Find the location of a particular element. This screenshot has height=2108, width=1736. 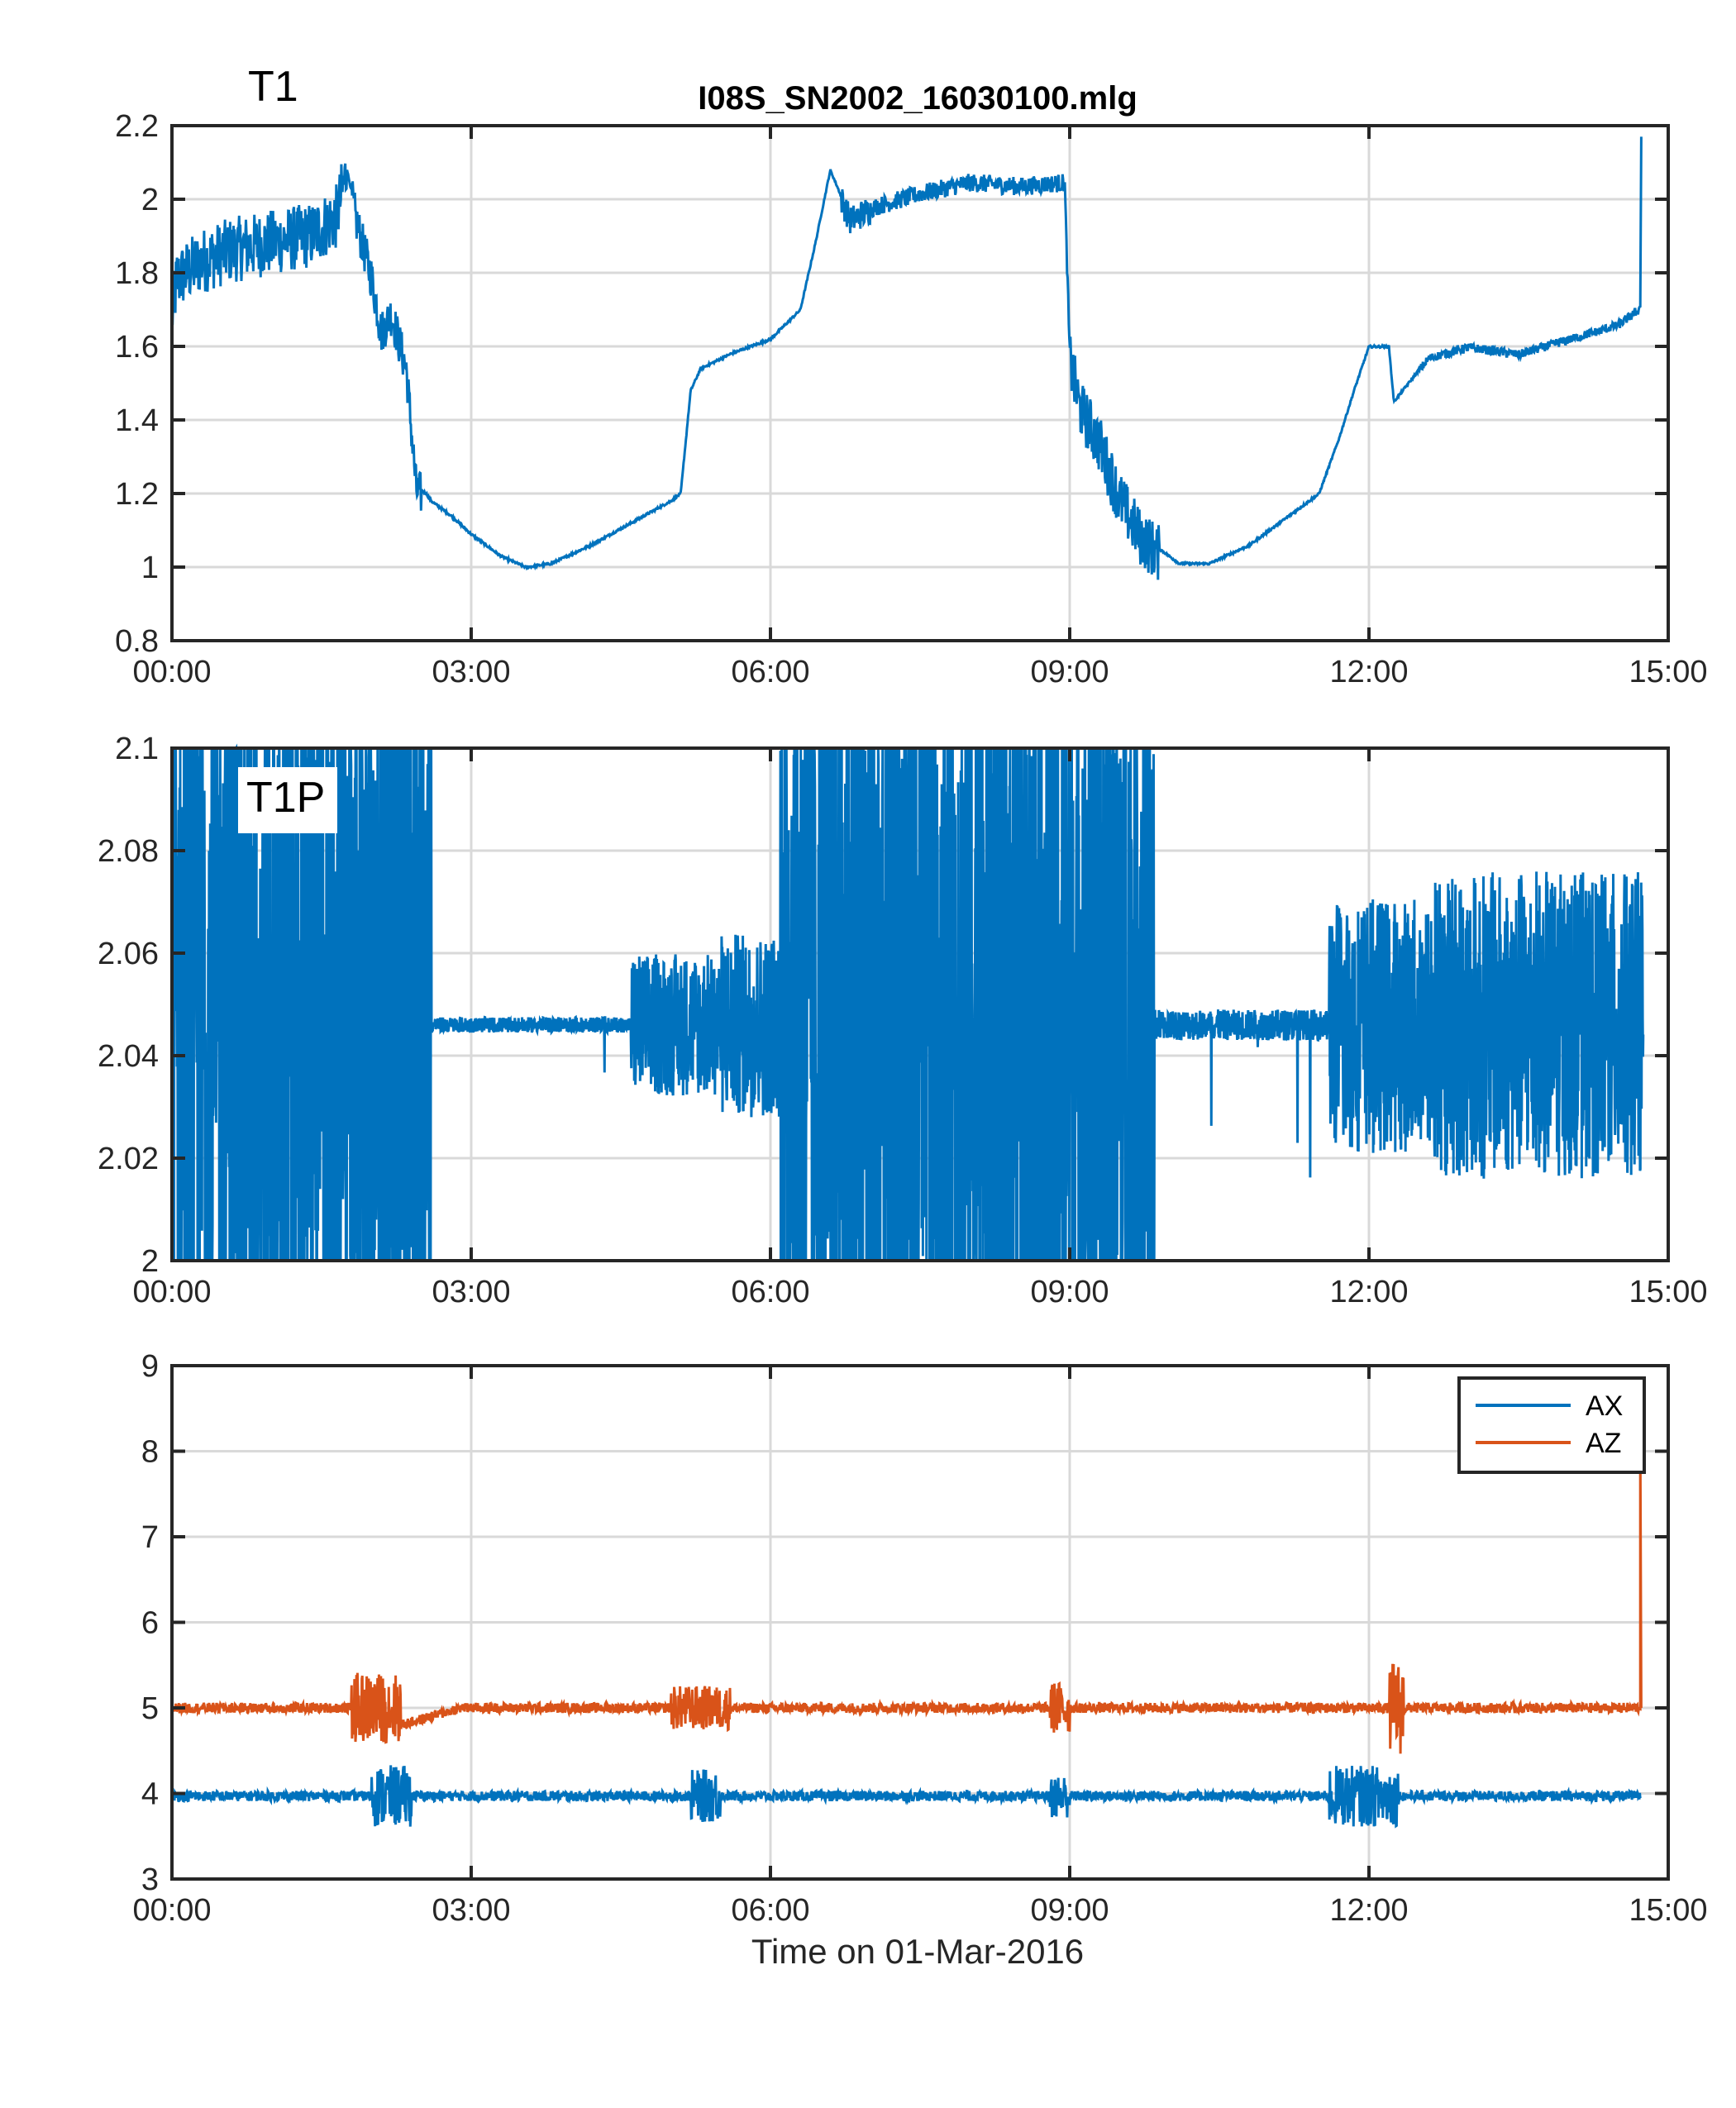

series-line-ax is located at coordinates (906, 1797).